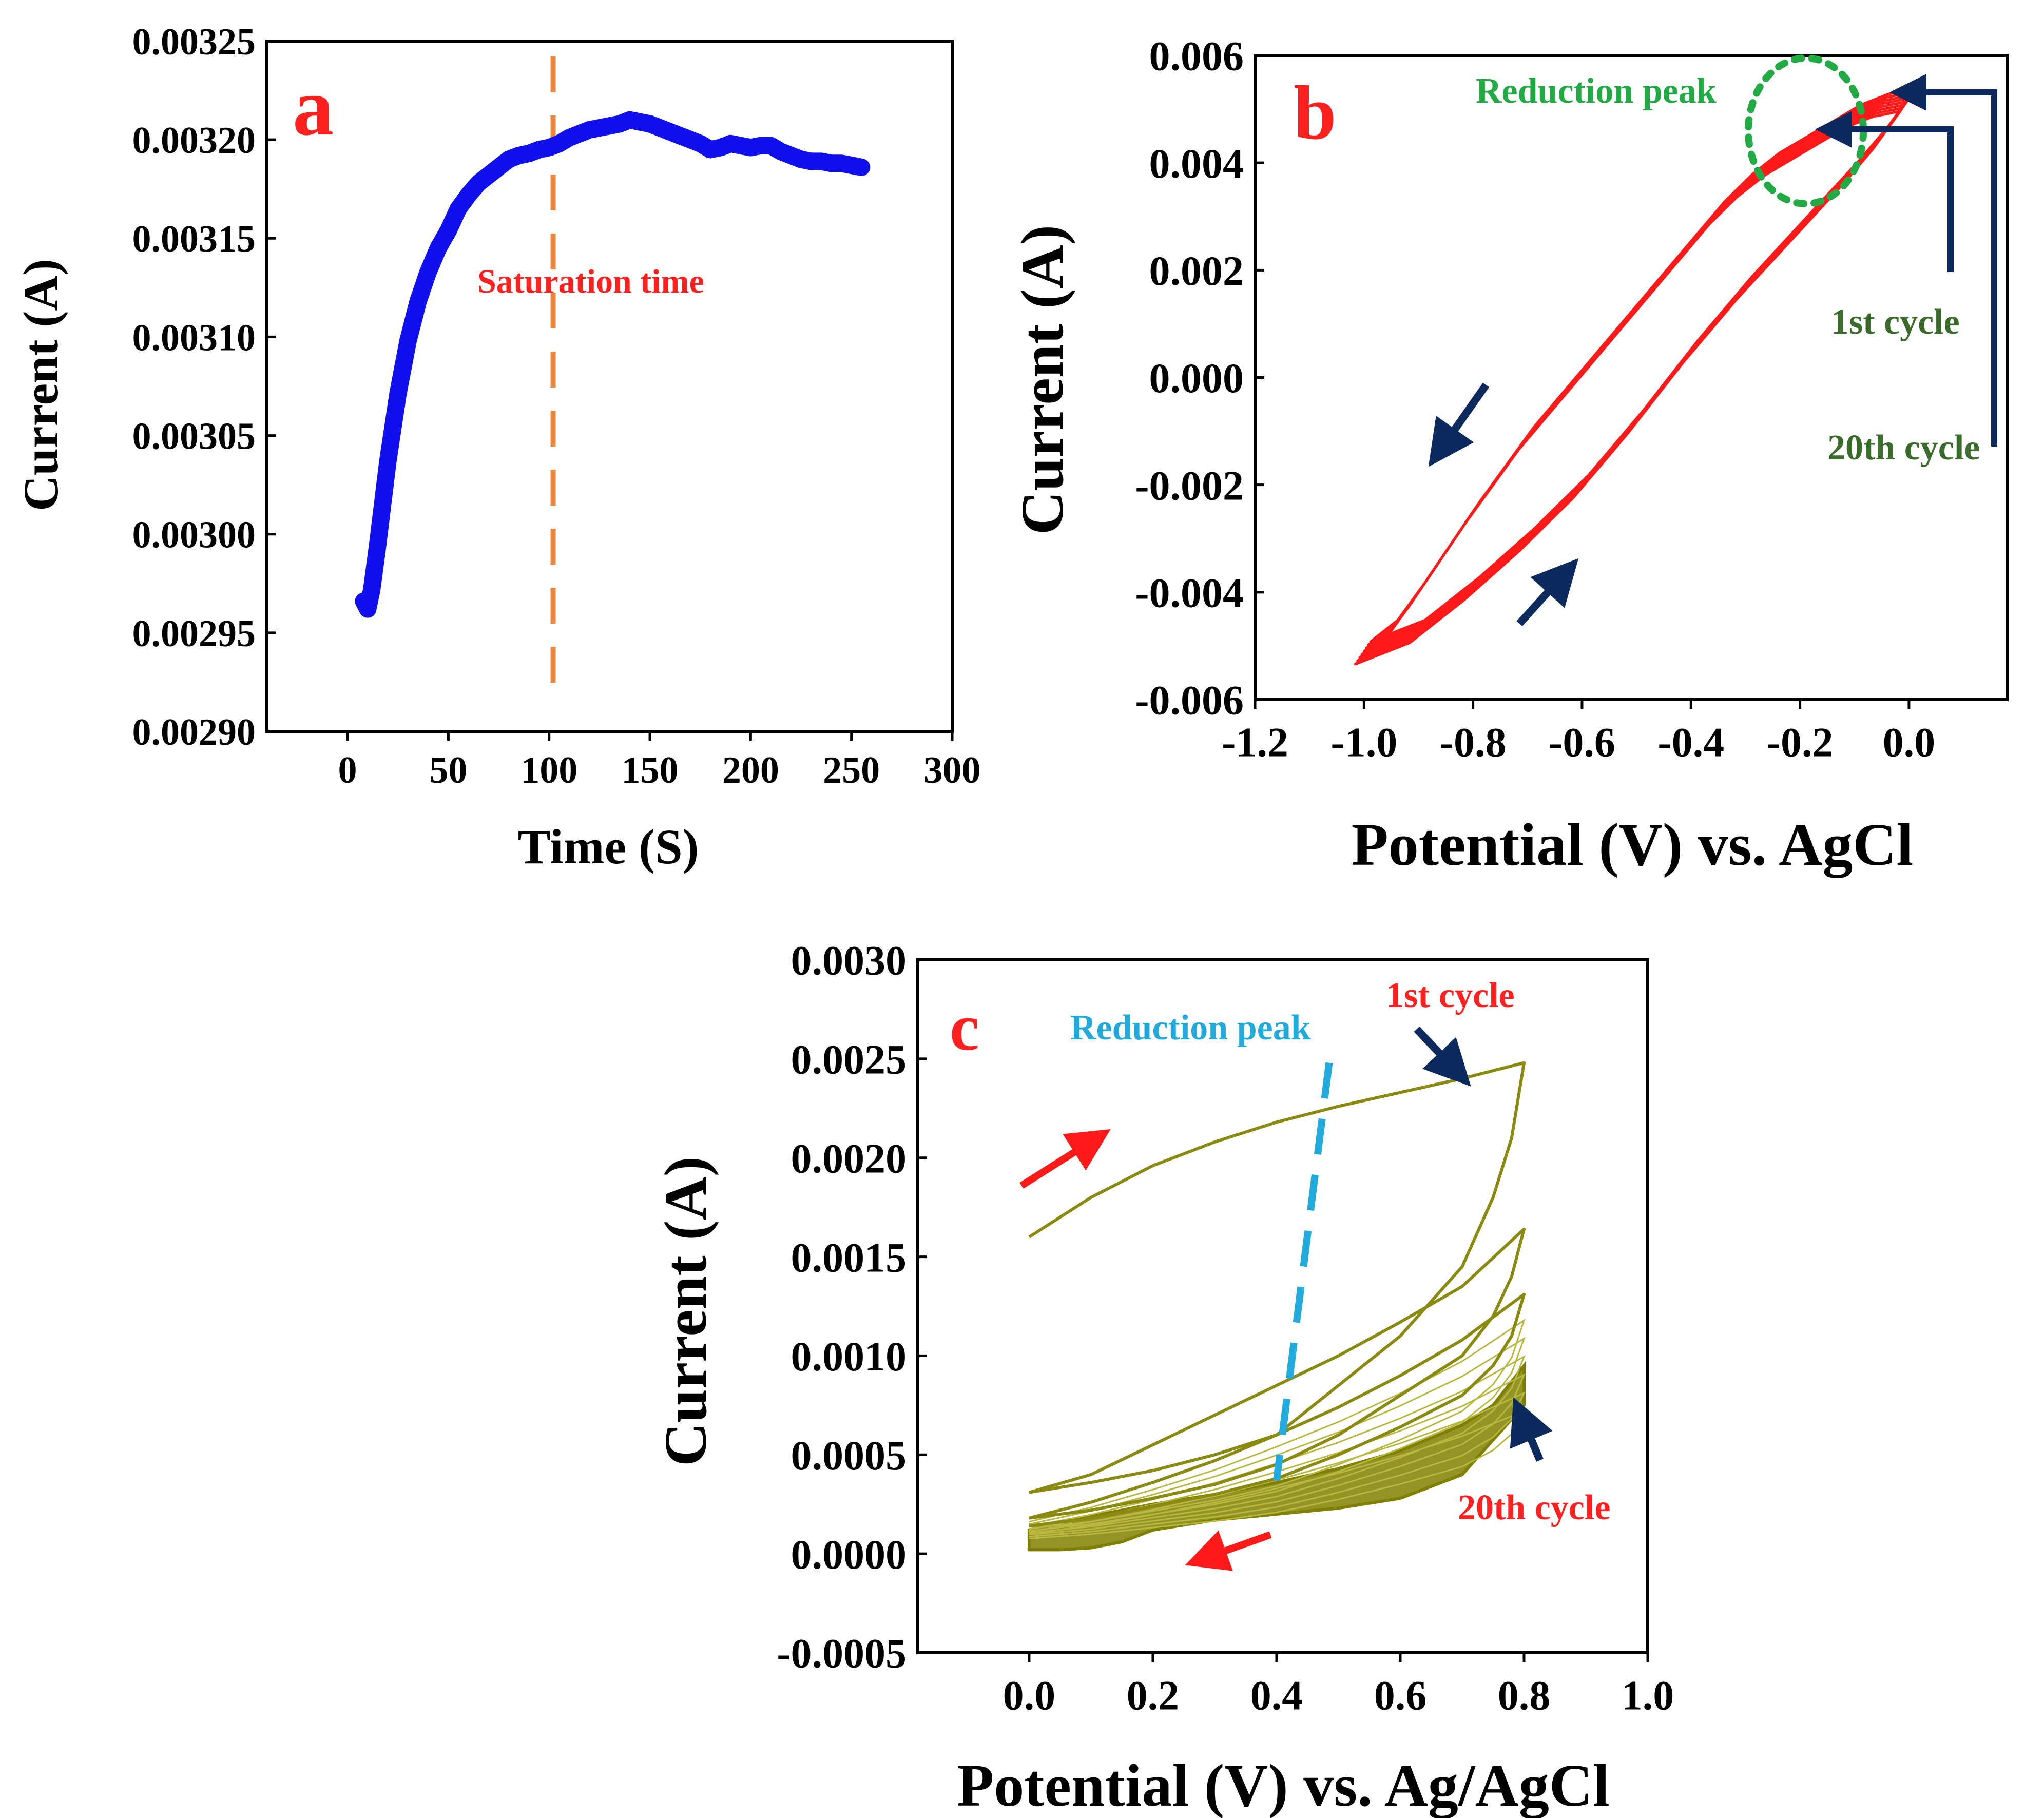  Describe the element at coordinates (1442, 1056) in the screenshot. I see `panel-c-first-cycle-arrow` at that location.